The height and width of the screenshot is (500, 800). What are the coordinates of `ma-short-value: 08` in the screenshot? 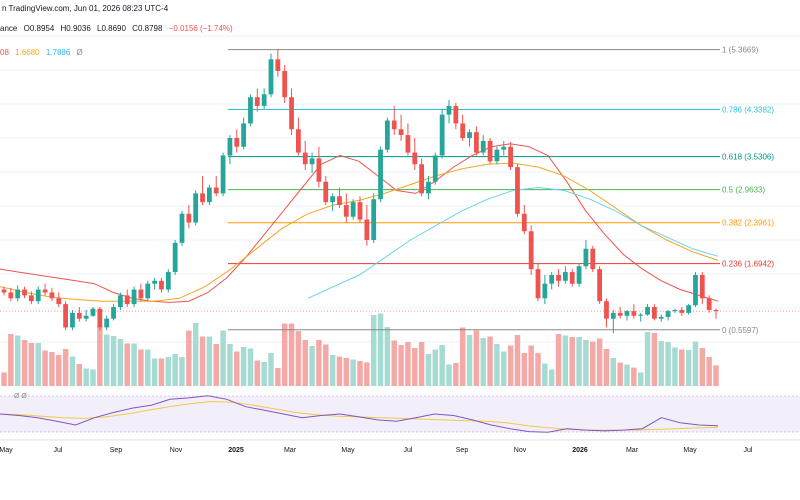 It's located at (4, 52).